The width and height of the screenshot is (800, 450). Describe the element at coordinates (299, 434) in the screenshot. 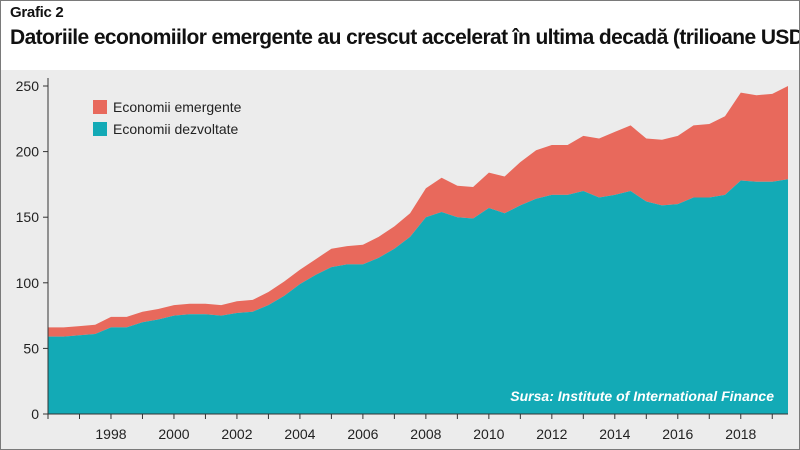

I see `x-tick-label-2004: 2004` at that location.